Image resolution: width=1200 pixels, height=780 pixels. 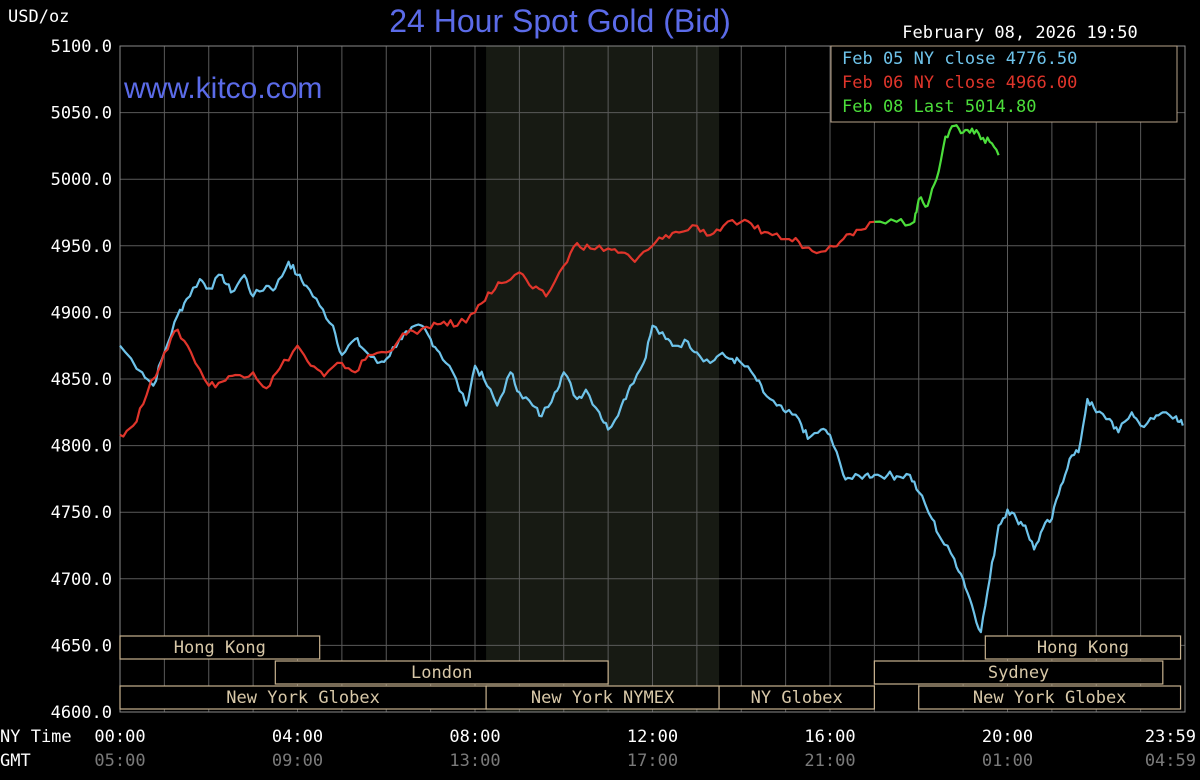 What do you see at coordinates (1007, 737) in the screenshot?
I see `x-tick-label-ny: 20:00` at bounding box center [1007, 737].